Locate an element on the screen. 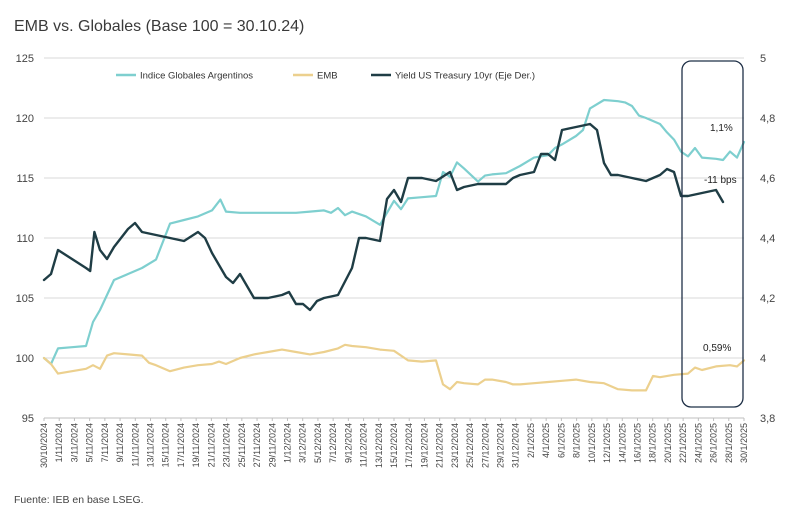  emb-line is located at coordinates (394, 367).